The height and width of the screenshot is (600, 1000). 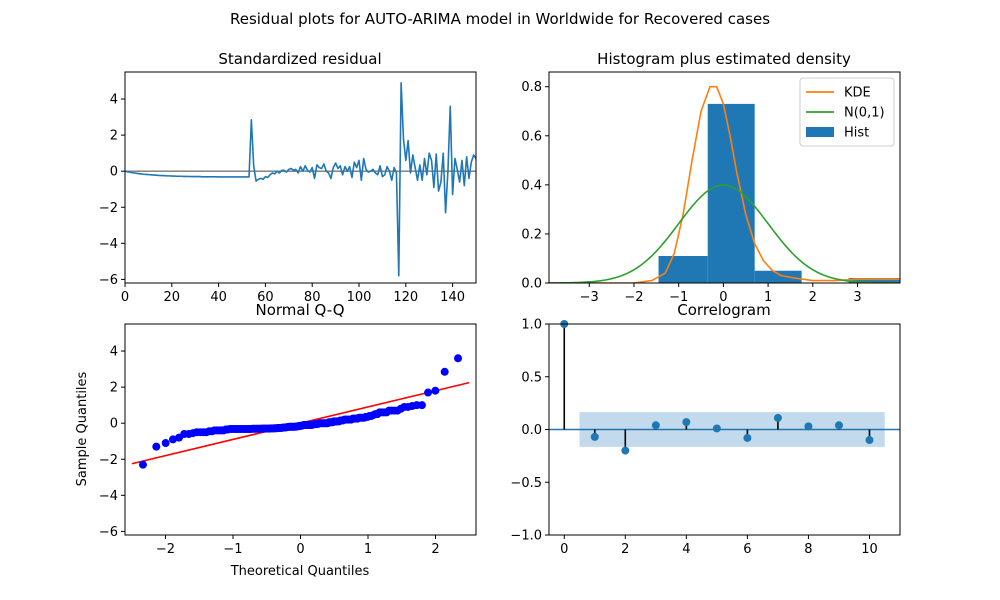 I want to click on histogram-xtick-label: −2, so click(x=633, y=297).